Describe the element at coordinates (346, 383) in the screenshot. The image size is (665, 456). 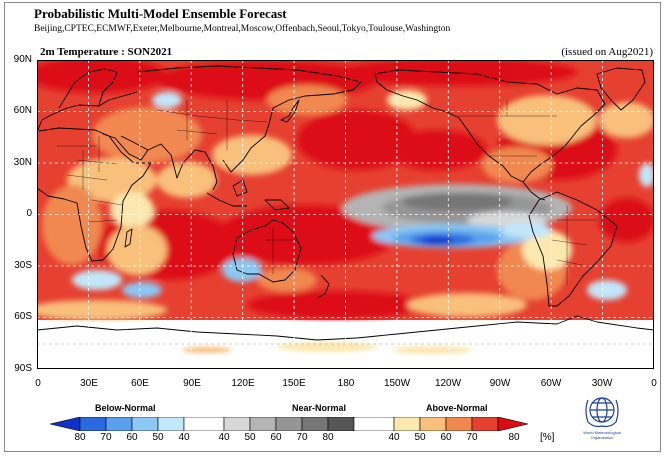
I see `lon-label-180: 180` at that location.